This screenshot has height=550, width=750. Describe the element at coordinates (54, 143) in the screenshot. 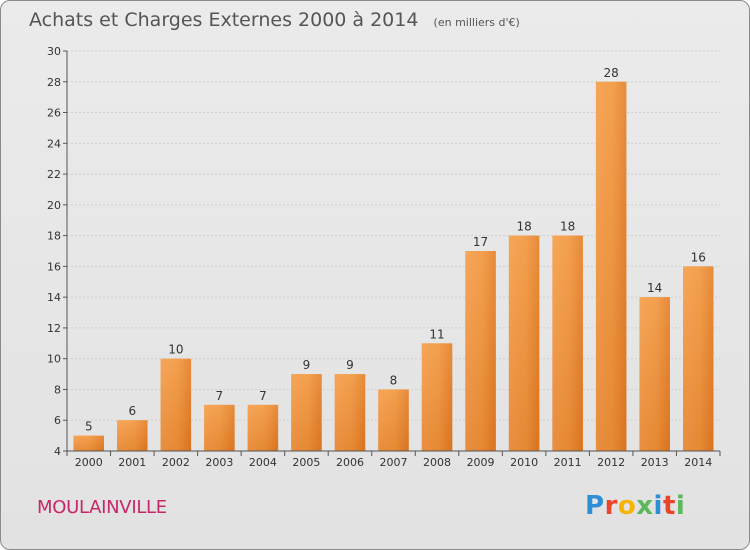

I see `y-tick-label: 24` at that location.